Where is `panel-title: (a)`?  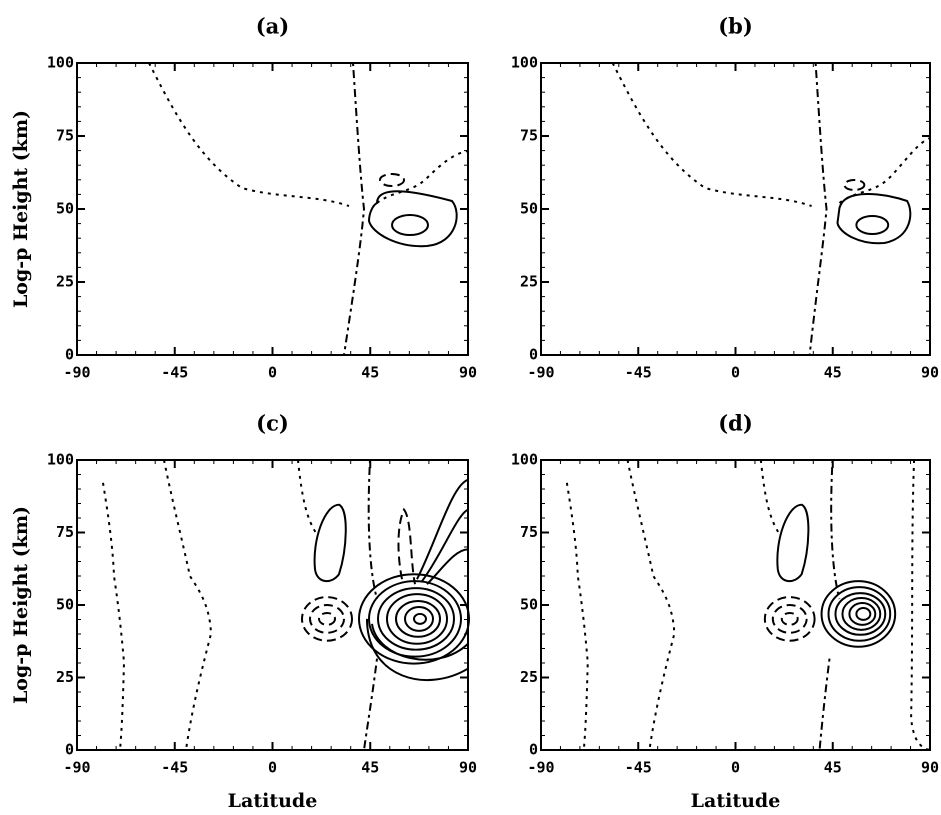
panel-title: (a) is located at coordinates (272, 26).